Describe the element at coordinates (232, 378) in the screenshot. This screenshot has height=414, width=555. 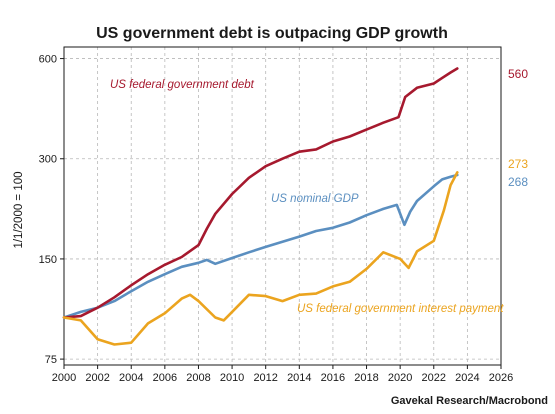
I see `x-tick-label: 2010` at that location.